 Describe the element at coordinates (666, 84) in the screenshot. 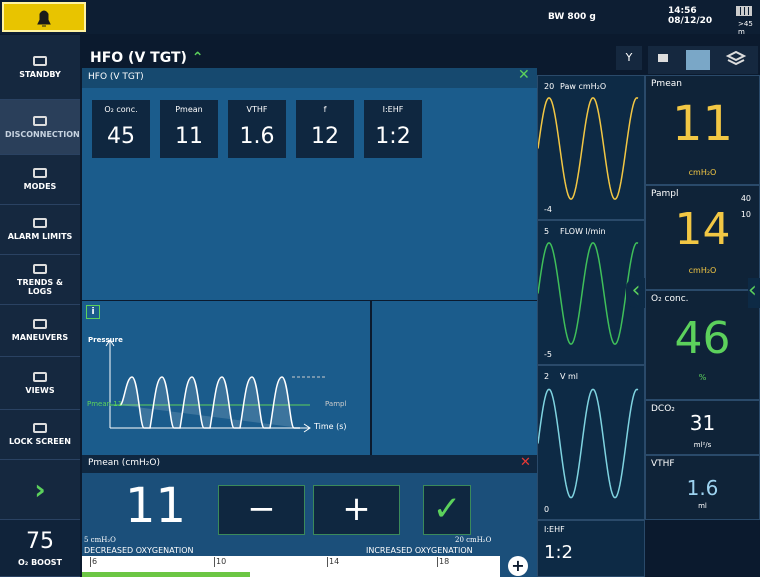

I see `label: Pmean` at that location.